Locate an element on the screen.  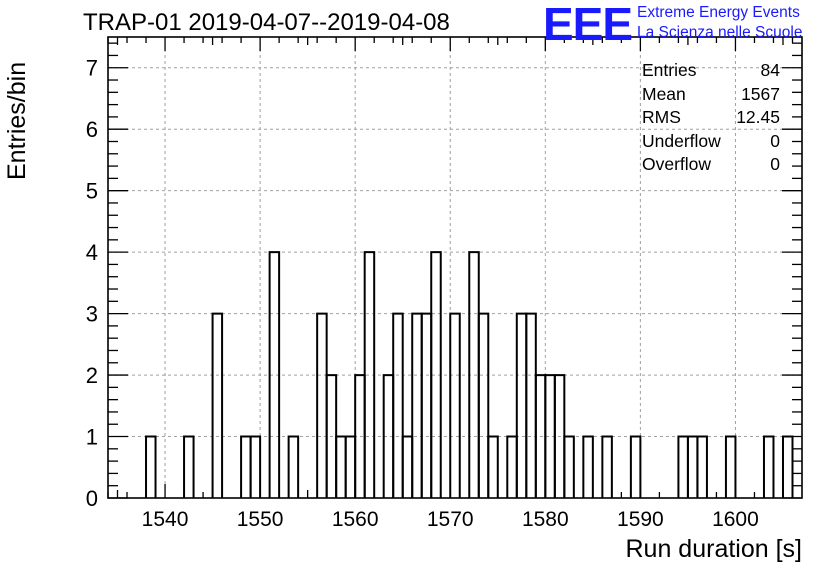
stats-label: Mean is located at coordinates (664, 93).